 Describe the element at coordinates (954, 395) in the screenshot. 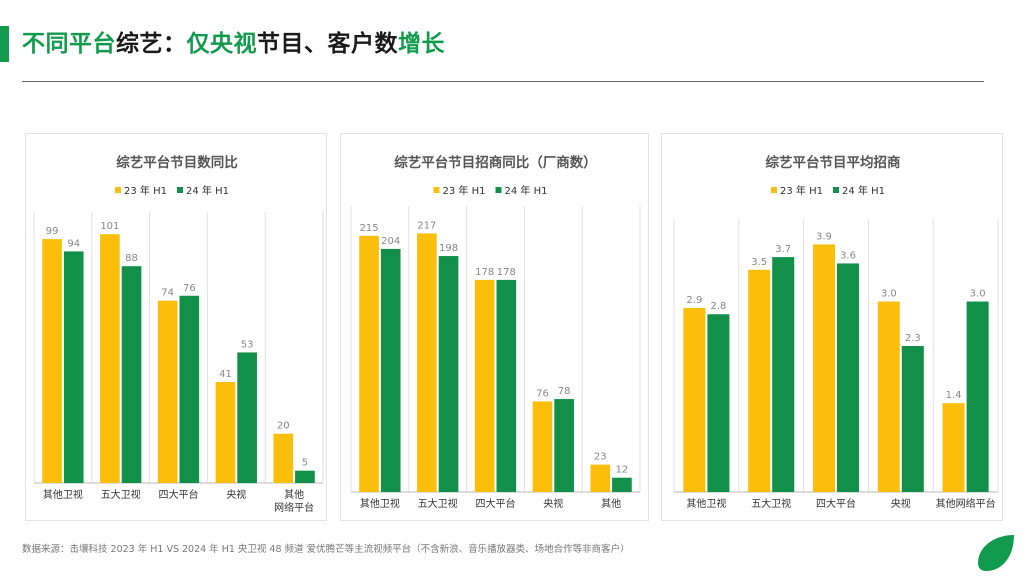

I see `data-label: 1.4` at that location.